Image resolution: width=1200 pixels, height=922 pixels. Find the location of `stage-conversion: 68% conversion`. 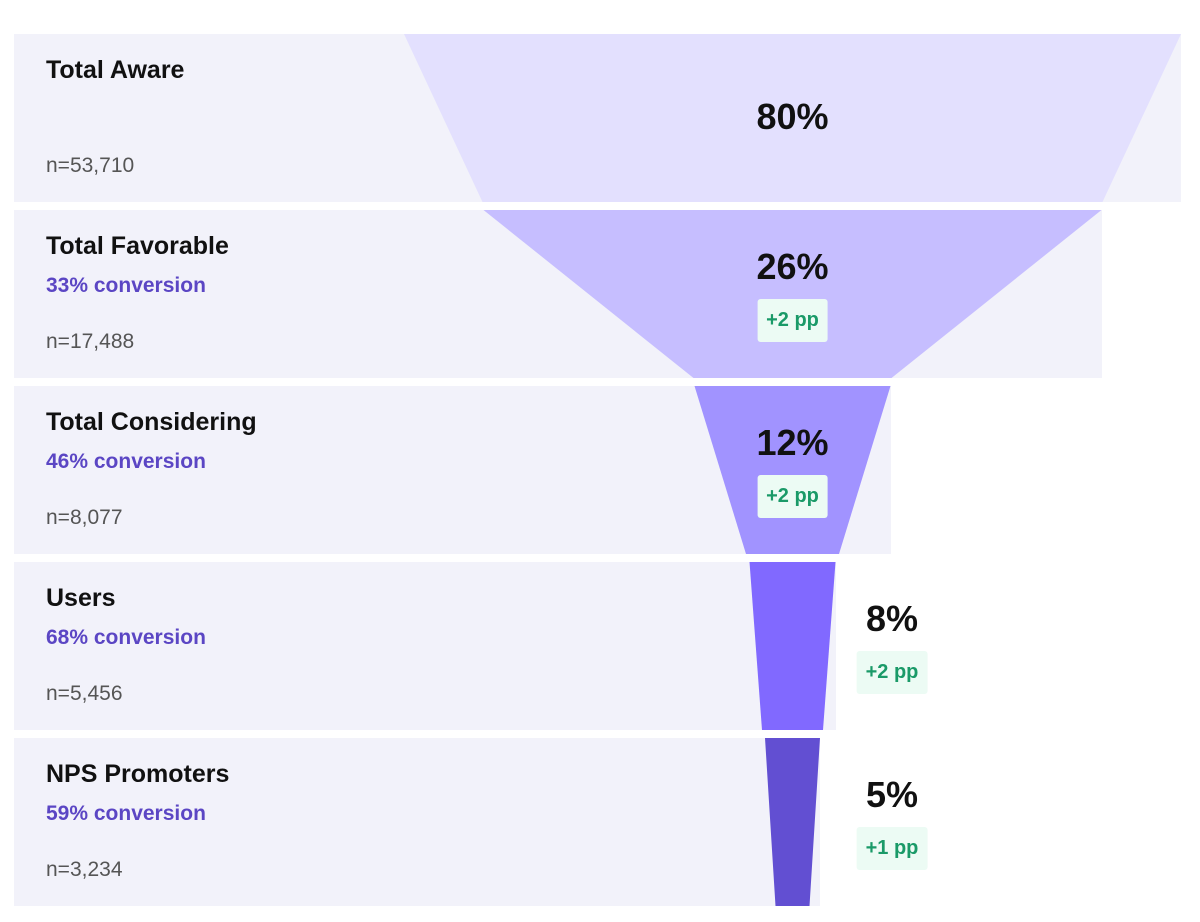

stage-conversion: 68% conversion is located at coordinates (126, 637).